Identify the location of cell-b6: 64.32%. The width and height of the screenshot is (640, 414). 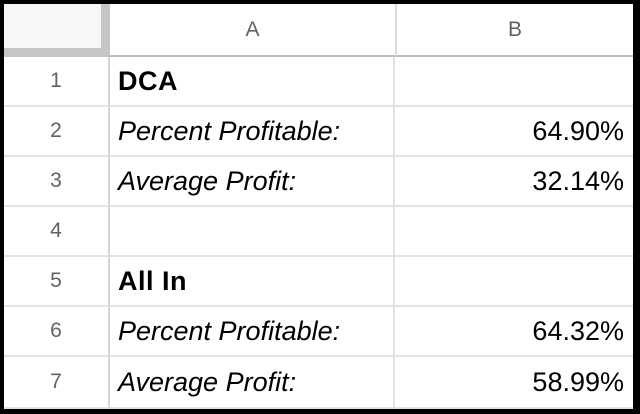
(514, 332).